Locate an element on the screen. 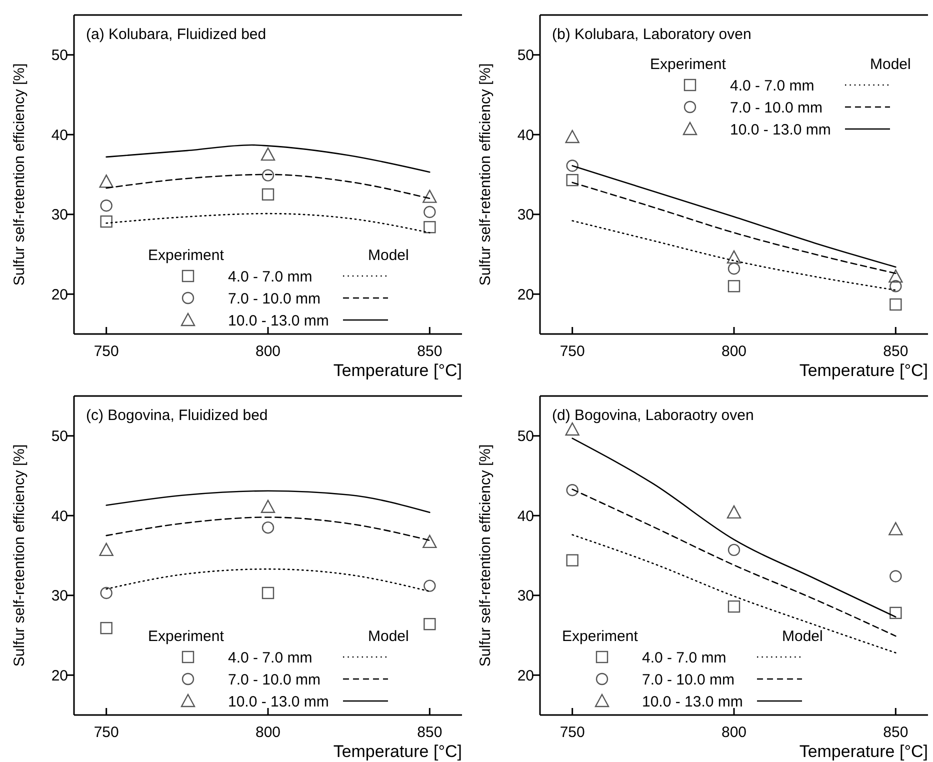 The image size is (933, 762). text: (b) Kolubara, Laboratory oven is located at coordinates (652, 34).